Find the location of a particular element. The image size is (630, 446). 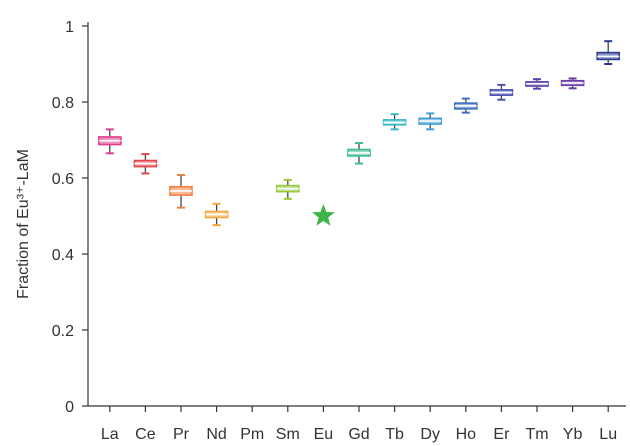

x-tick-label: Ho is located at coordinates (466, 434).